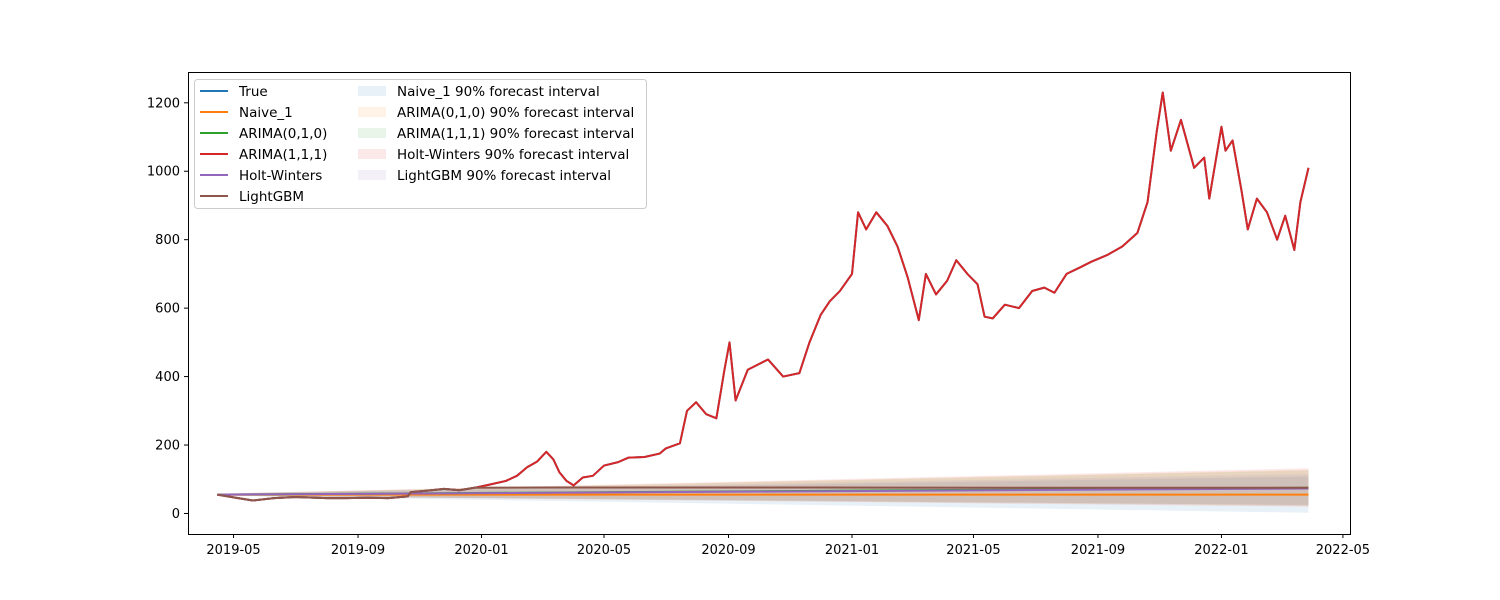  I want to click on x-tick-label: 2020-09, so click(728, 550).